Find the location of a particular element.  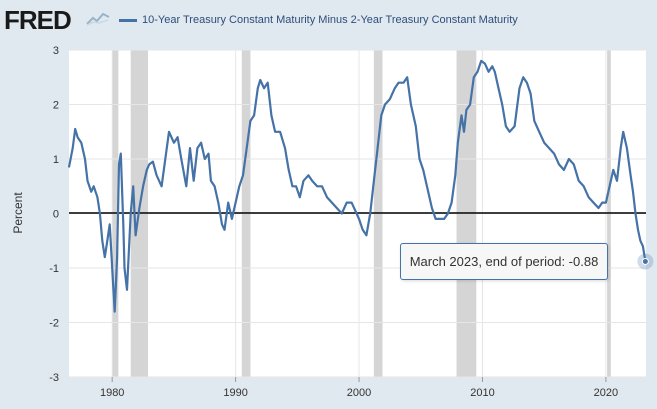

last-point-dot is located at coordinates (645, 261).